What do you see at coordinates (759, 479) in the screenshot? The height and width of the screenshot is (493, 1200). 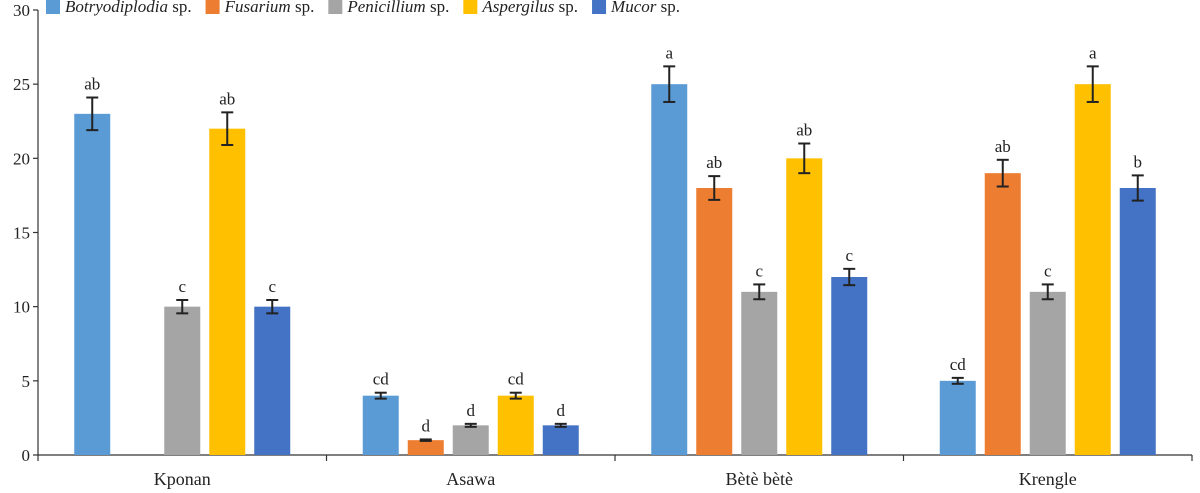 I see `x-tick-label: Bètè bètè` at bounding box center [759, 479].